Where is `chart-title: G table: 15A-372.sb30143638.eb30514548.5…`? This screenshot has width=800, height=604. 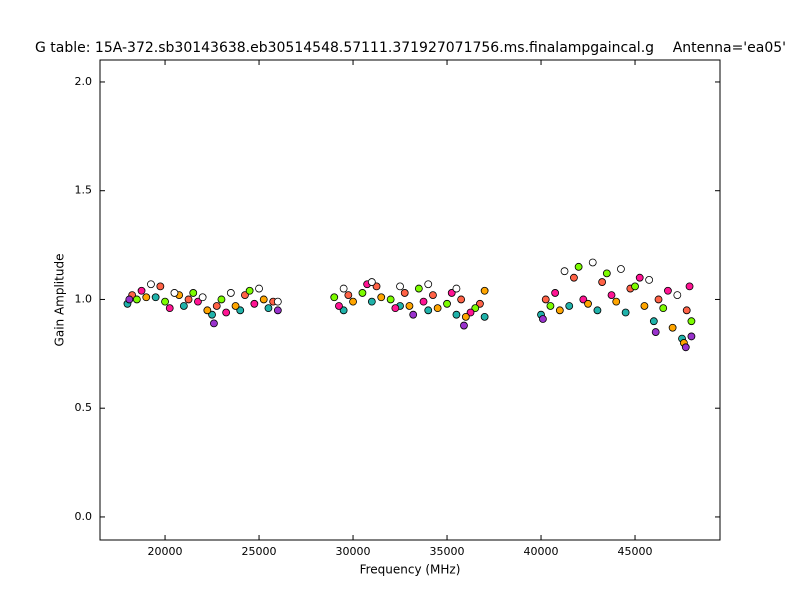 chart-title: G table: 15A-372.sb30143638.eb30514548.5… is located at coordinates (344, 48).